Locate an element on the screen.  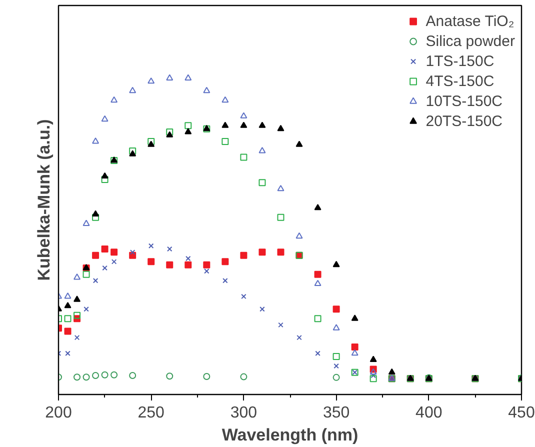
y-axis-title: Kubelka-Munk (a.u.) is located at coordinates (44, 200).